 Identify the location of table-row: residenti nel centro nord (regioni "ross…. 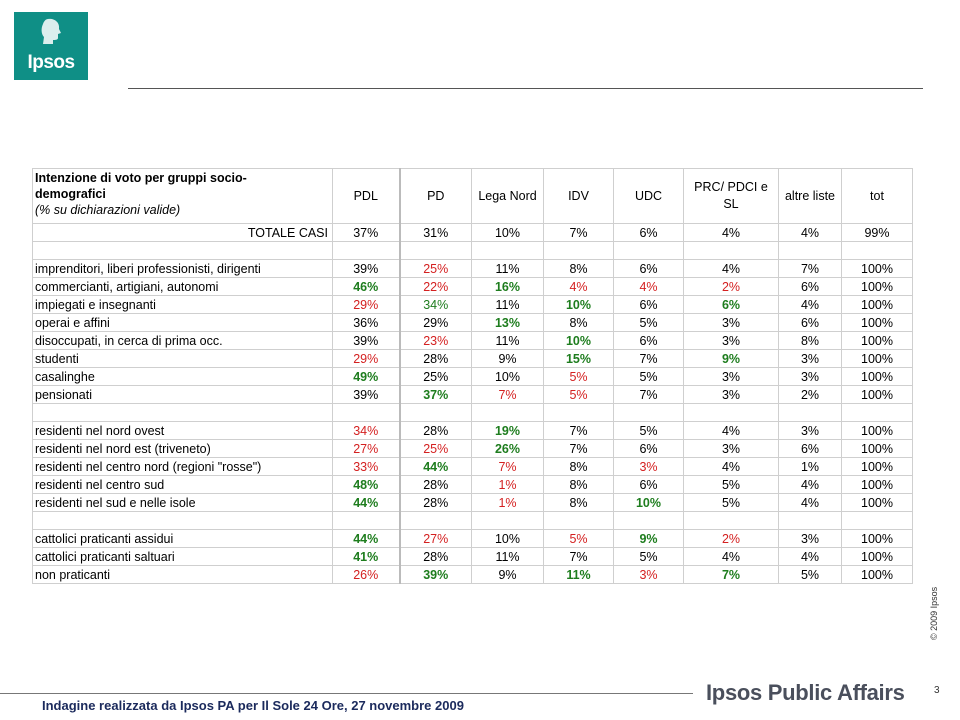
(472, 466).